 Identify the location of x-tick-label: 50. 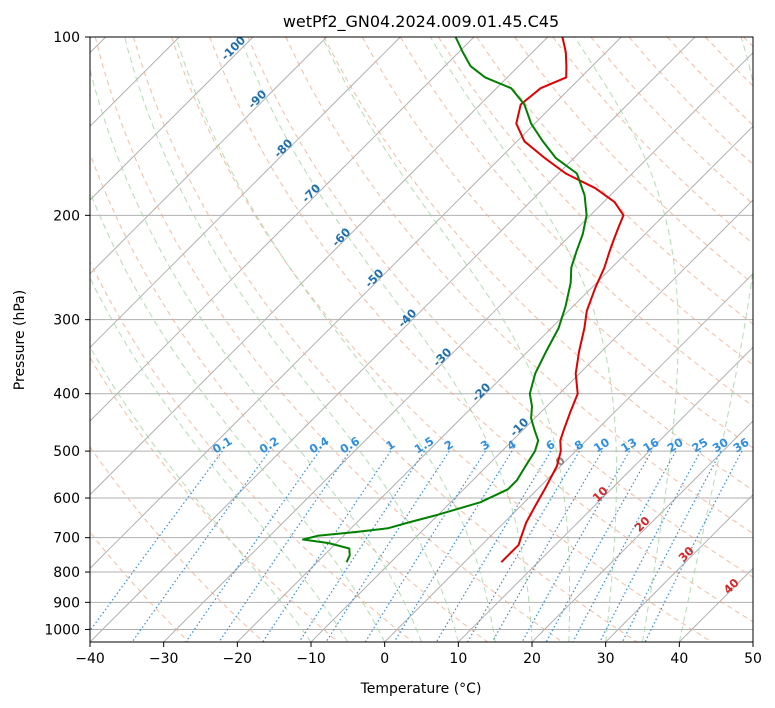
(753, 659).